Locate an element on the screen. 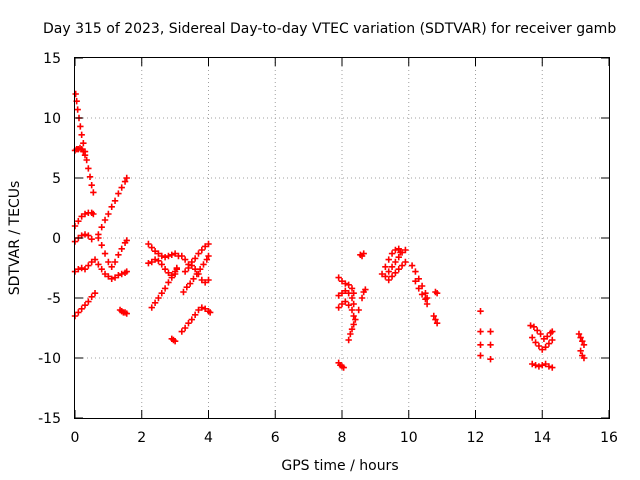 Image resolution: width=640 pixels, height=480 pixels. y-tick-label: 5 is located at coordinates (56, 179).